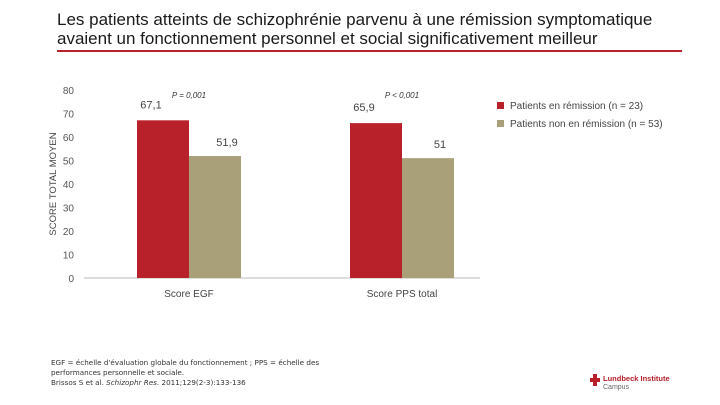 This screenshot has height=405, width=720. I want to click on y-tick-label: 30, so click(69, 209).